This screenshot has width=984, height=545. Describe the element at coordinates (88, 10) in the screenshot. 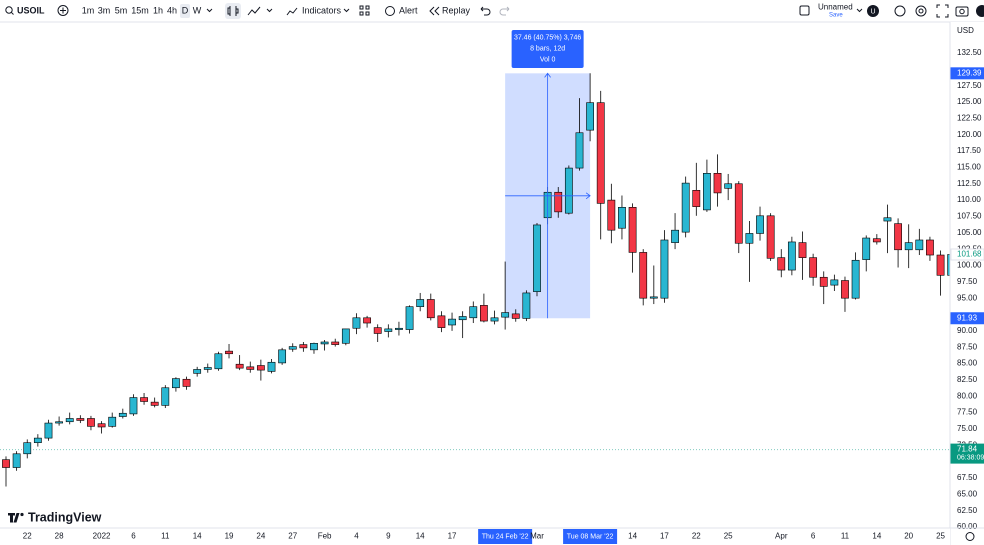

I see `timeframe-button: 1m` at that location.